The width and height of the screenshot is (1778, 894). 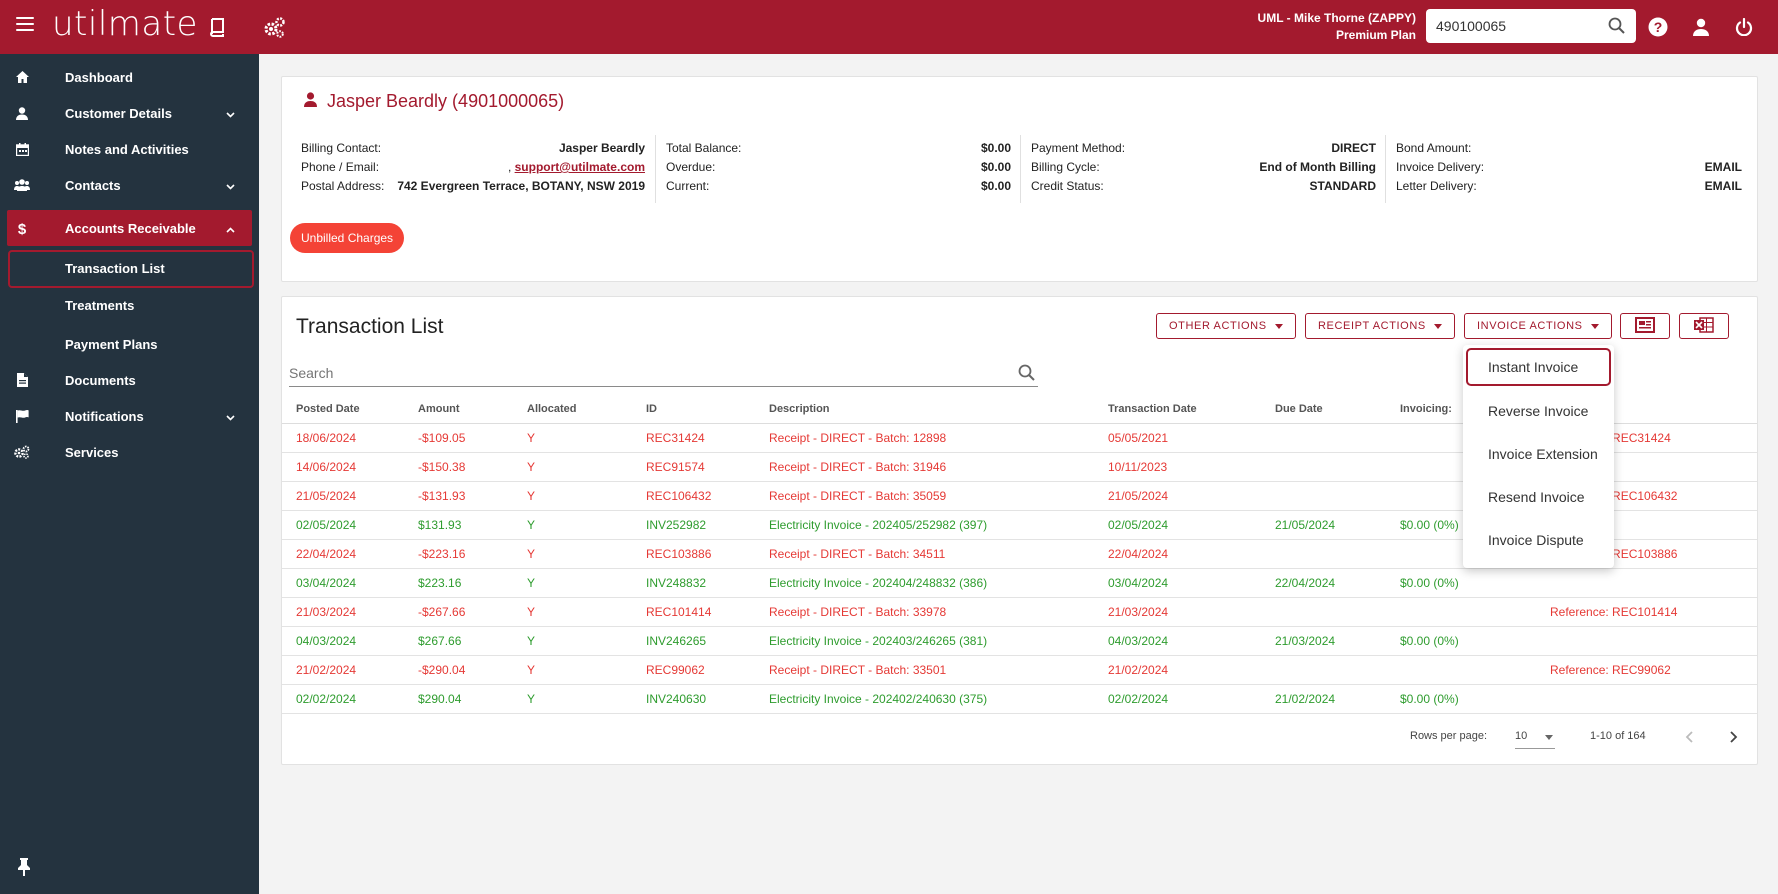 What do you see at coordinates (1734, 738) in the screenshot?
I see `next-page-icon` at bounding box center [1734, 738].